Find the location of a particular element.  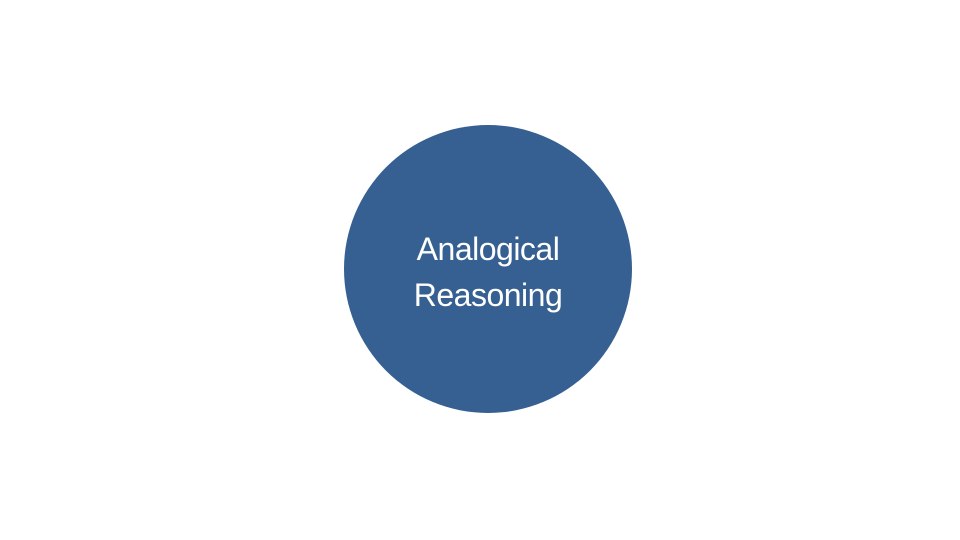

node-label-line-1: Analogical is located at coordinates (488, 249).